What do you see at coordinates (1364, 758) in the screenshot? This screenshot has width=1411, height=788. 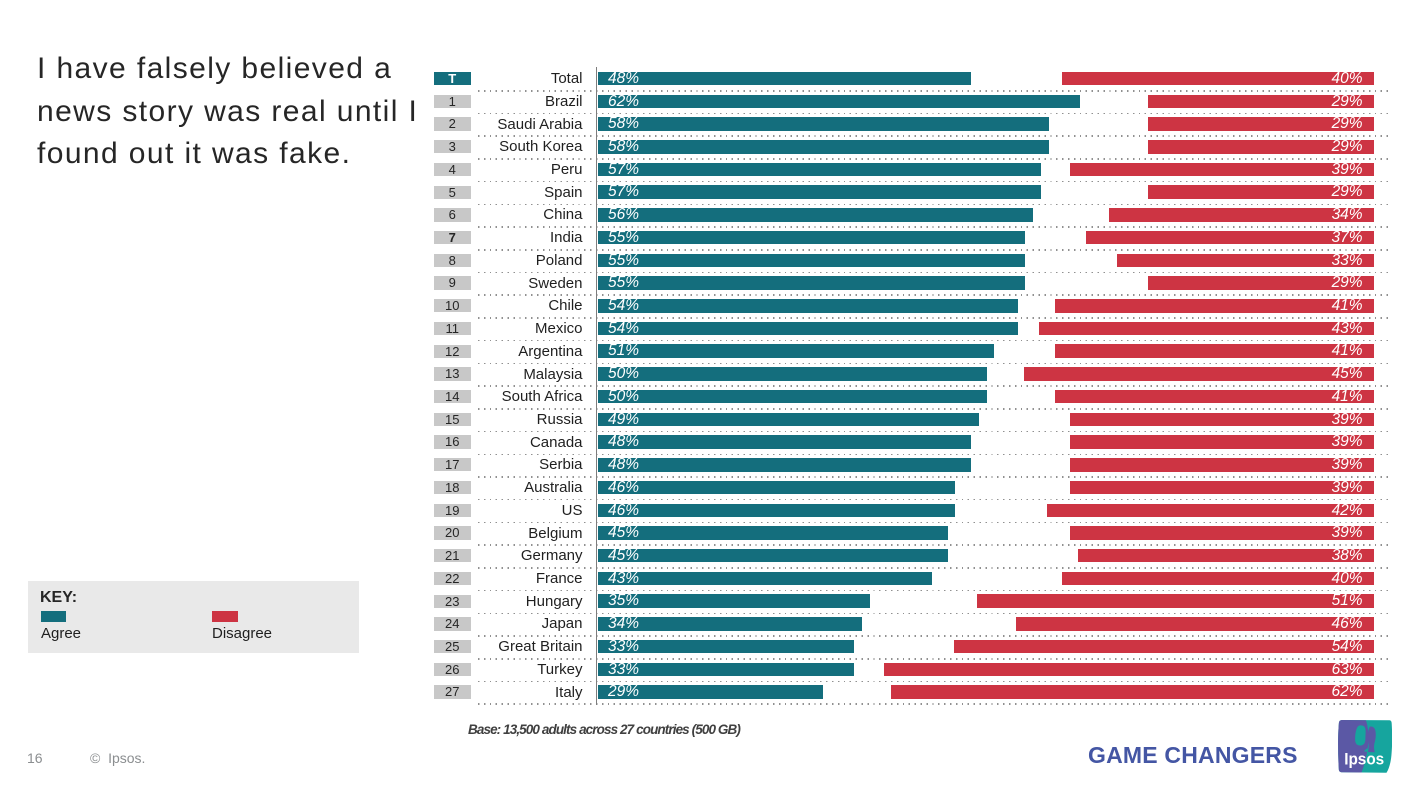 I see `svg-text: Ipsos` at bounding box center [1364, 758].